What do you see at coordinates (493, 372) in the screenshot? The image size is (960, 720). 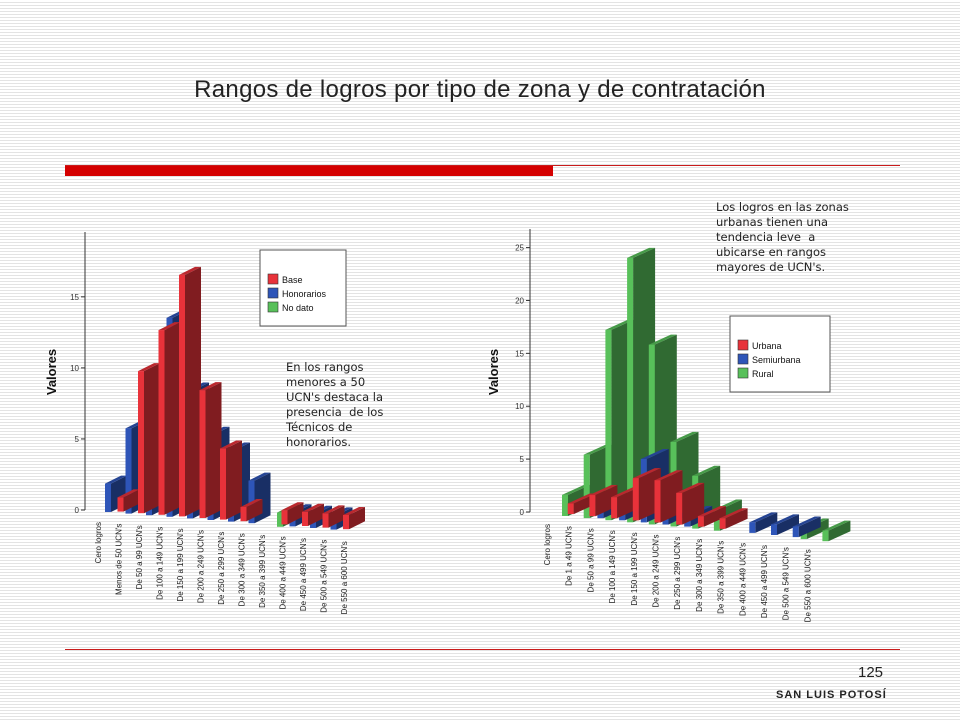 I see `y-axis-label: Valores` at bounding box center [493, 372].